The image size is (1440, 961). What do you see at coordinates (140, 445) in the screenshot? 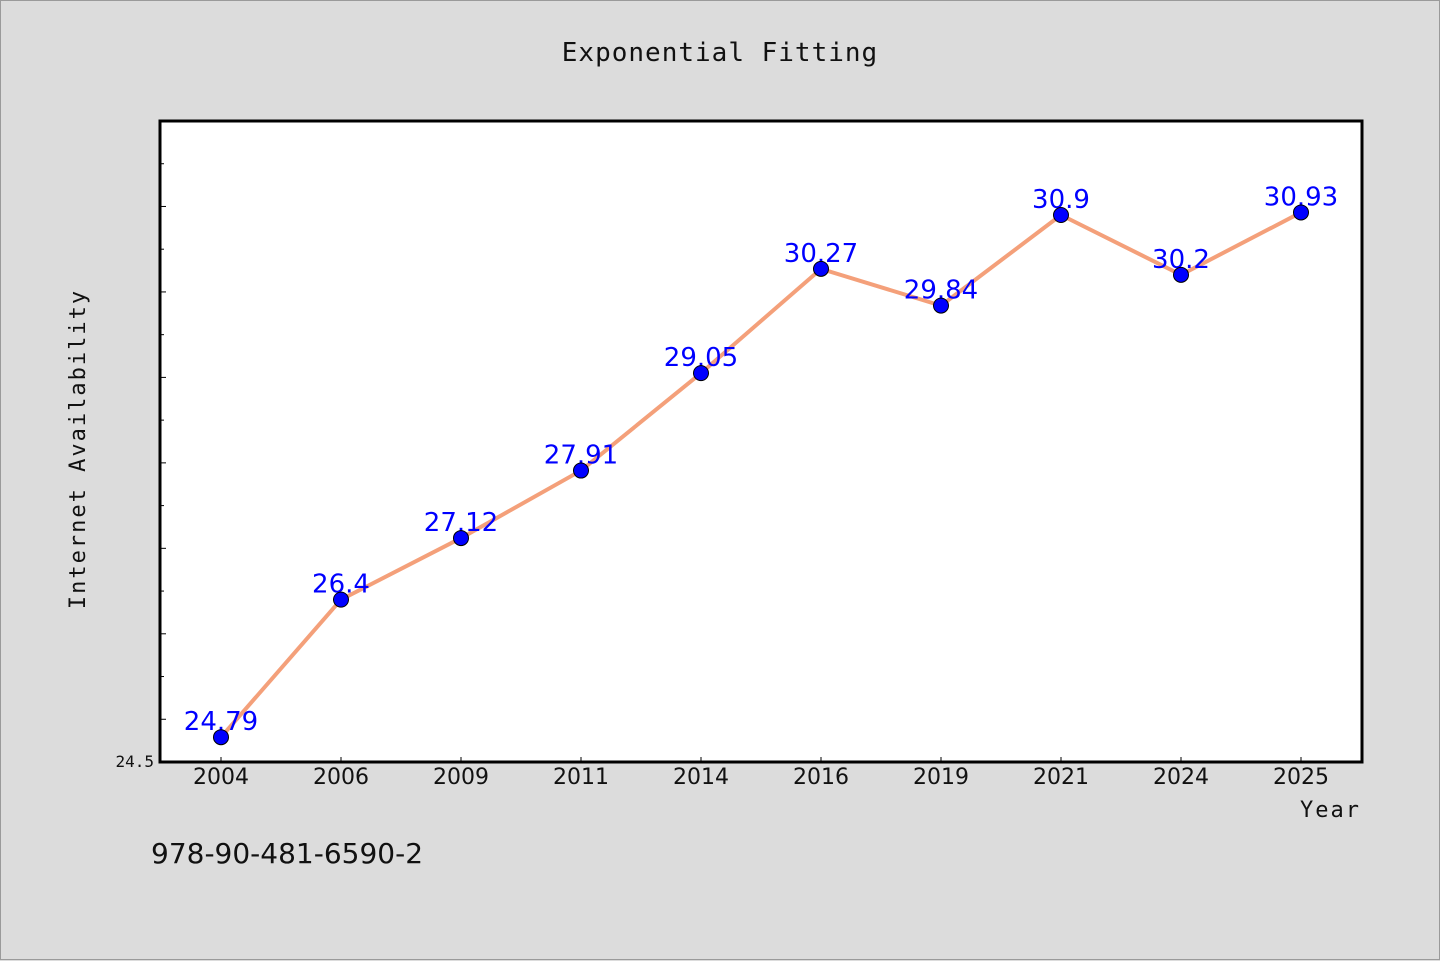
I see `y-axis-ticks: 24.5` at bounding box center [140, 445].